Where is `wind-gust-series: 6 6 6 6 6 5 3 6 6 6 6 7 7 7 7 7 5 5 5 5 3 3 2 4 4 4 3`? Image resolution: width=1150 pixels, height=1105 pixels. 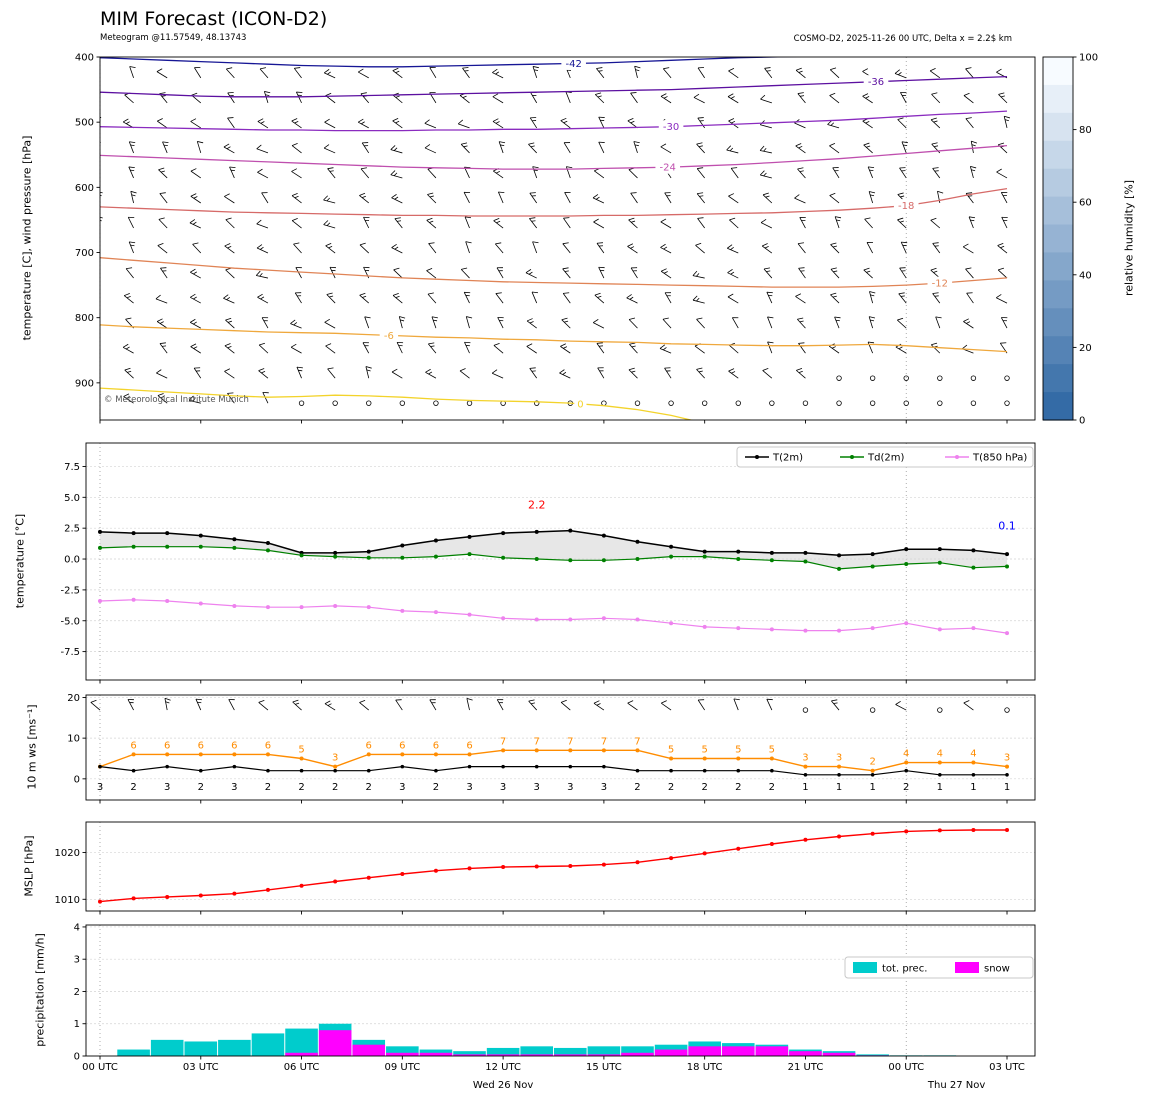
wind-gust-series: 6 6 6 6 6 5 3 6 6 6 6 7 7 7 7 7 5 5 5 5 3 3 2 4 4 4 3 is located at coordinates (554, 754).